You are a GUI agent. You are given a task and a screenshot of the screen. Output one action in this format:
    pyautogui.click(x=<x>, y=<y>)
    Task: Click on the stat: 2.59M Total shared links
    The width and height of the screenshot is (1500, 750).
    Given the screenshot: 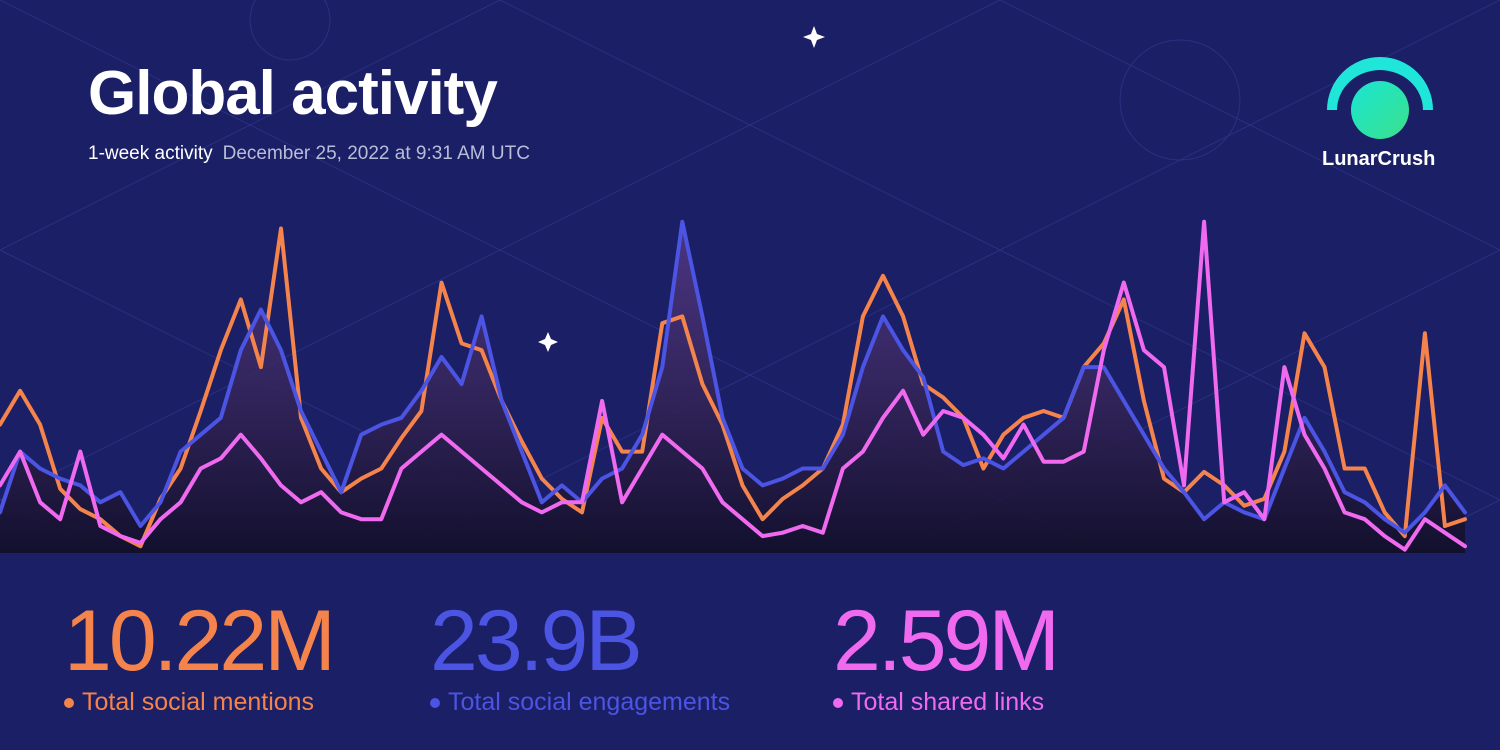 What is the action you would take?
    pyautogui.click(x=946, y=655)
    